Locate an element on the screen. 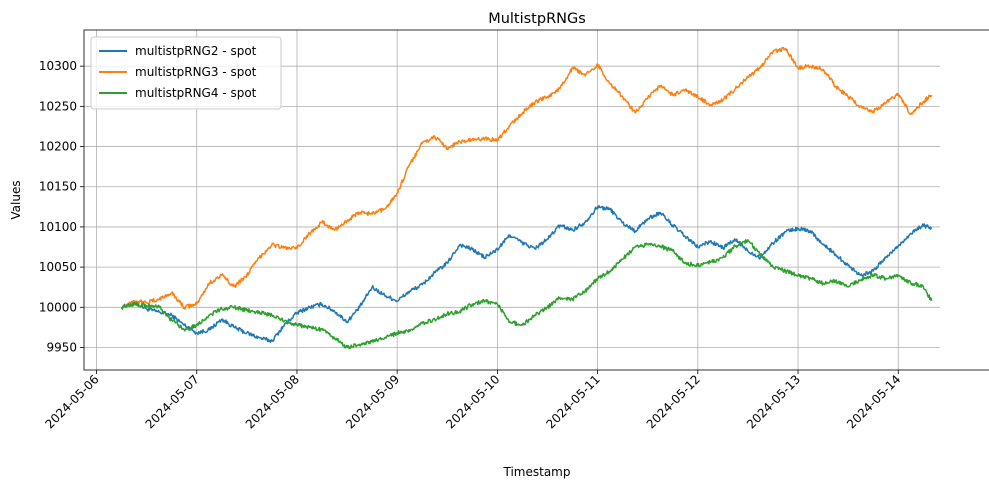  y-axis: 9950 10000 10050 10100 10150 10200 10250 10300 is located at coordinates (61, 206).